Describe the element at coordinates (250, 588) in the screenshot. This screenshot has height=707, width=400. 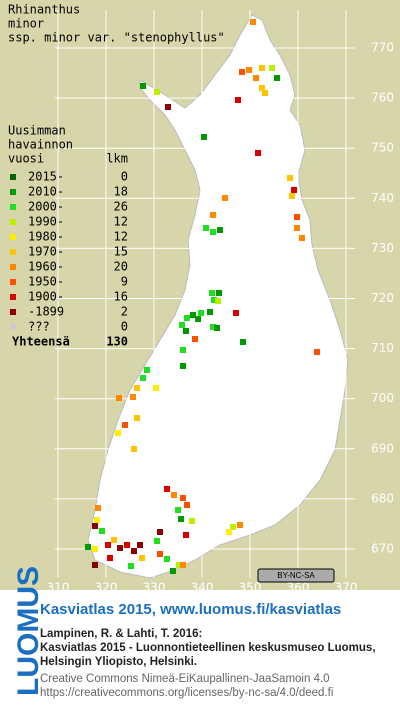
I see `grid-label: 350` at that location.